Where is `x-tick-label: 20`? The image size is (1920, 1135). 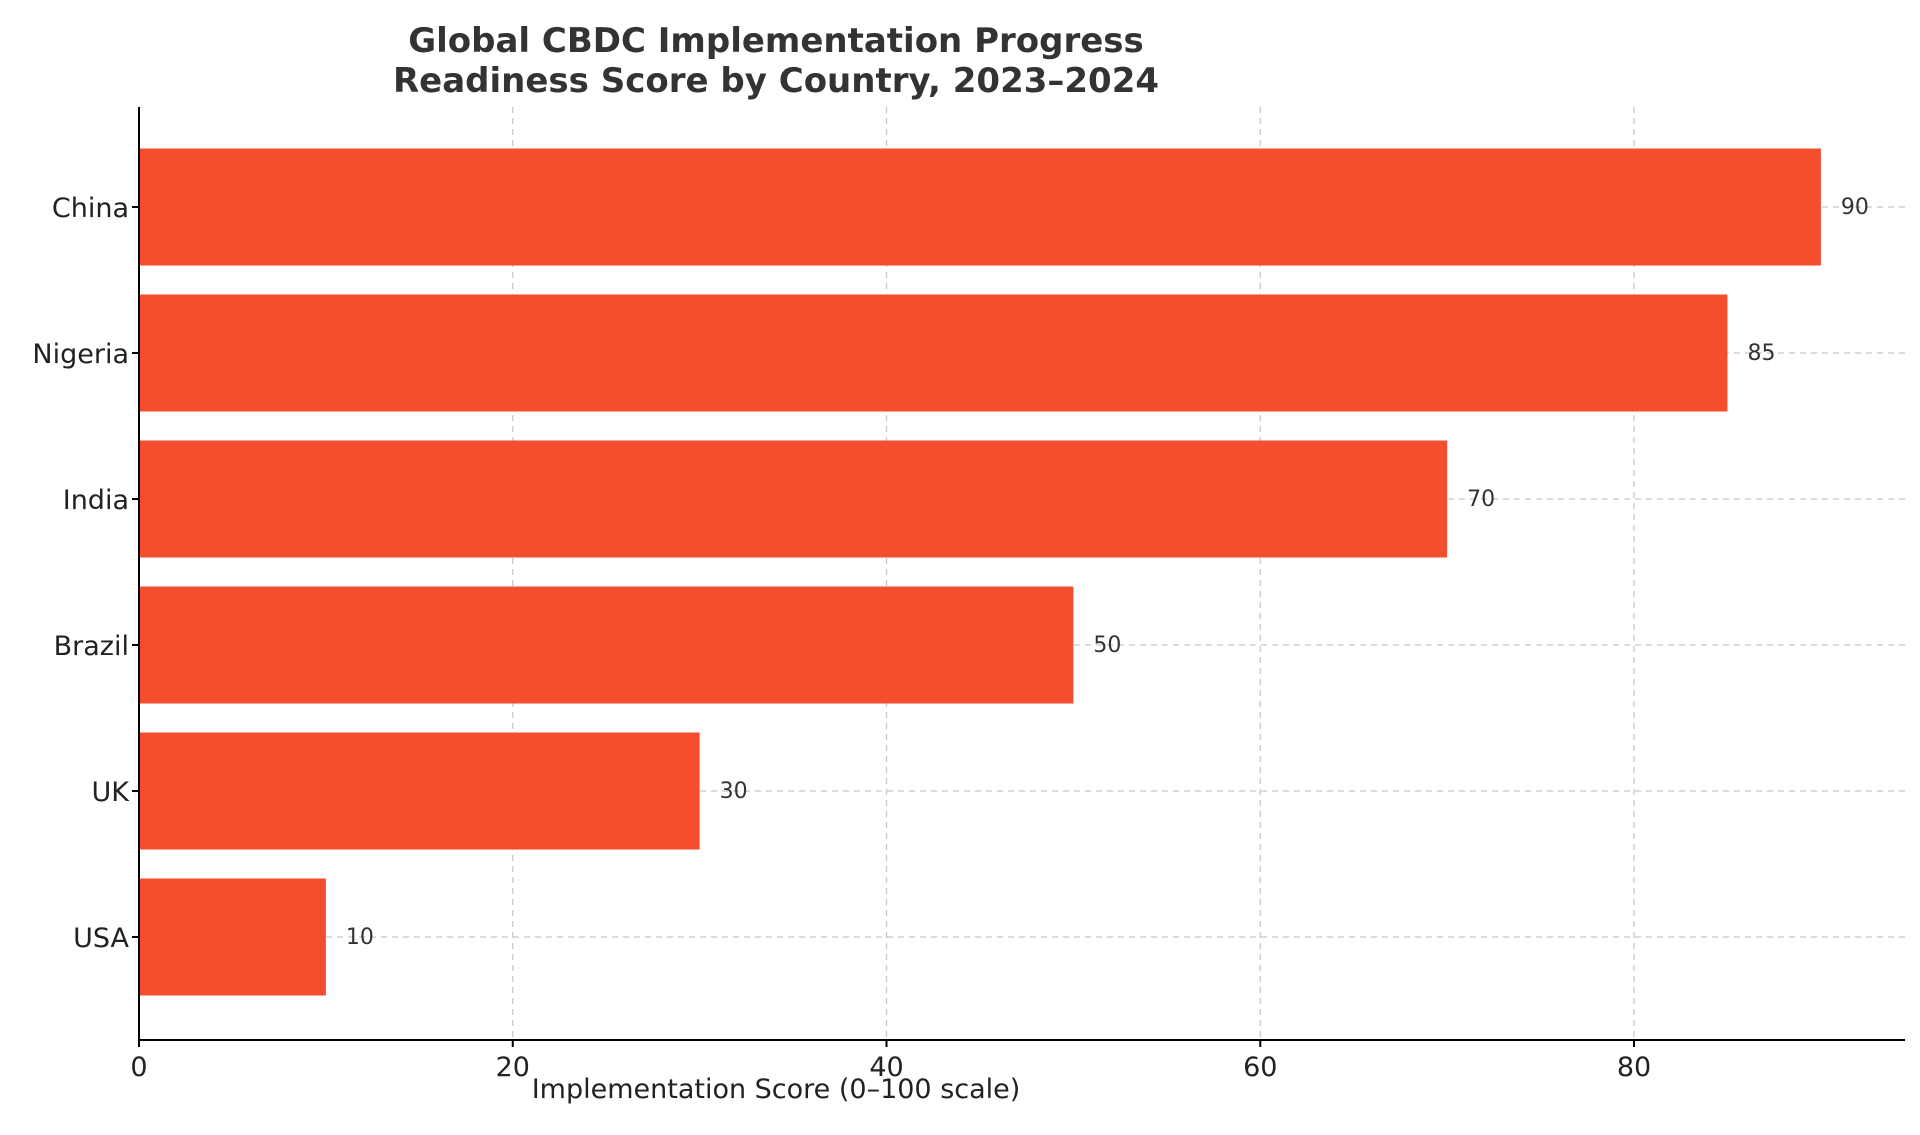
x-tick-label: 20 is located at coordinates (513, 1067).